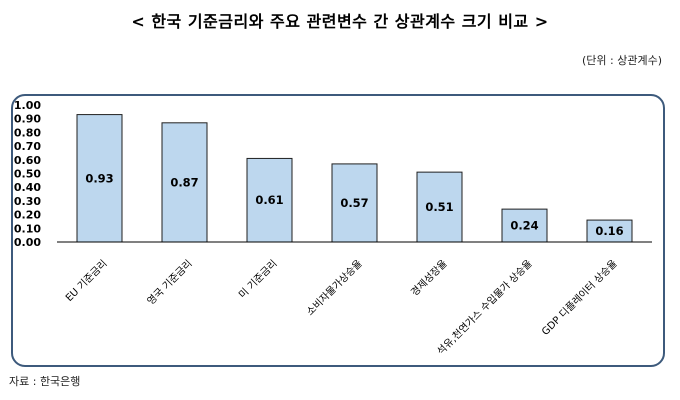  I want to click on category-label: 영국 기준금리, so click(170, 283).